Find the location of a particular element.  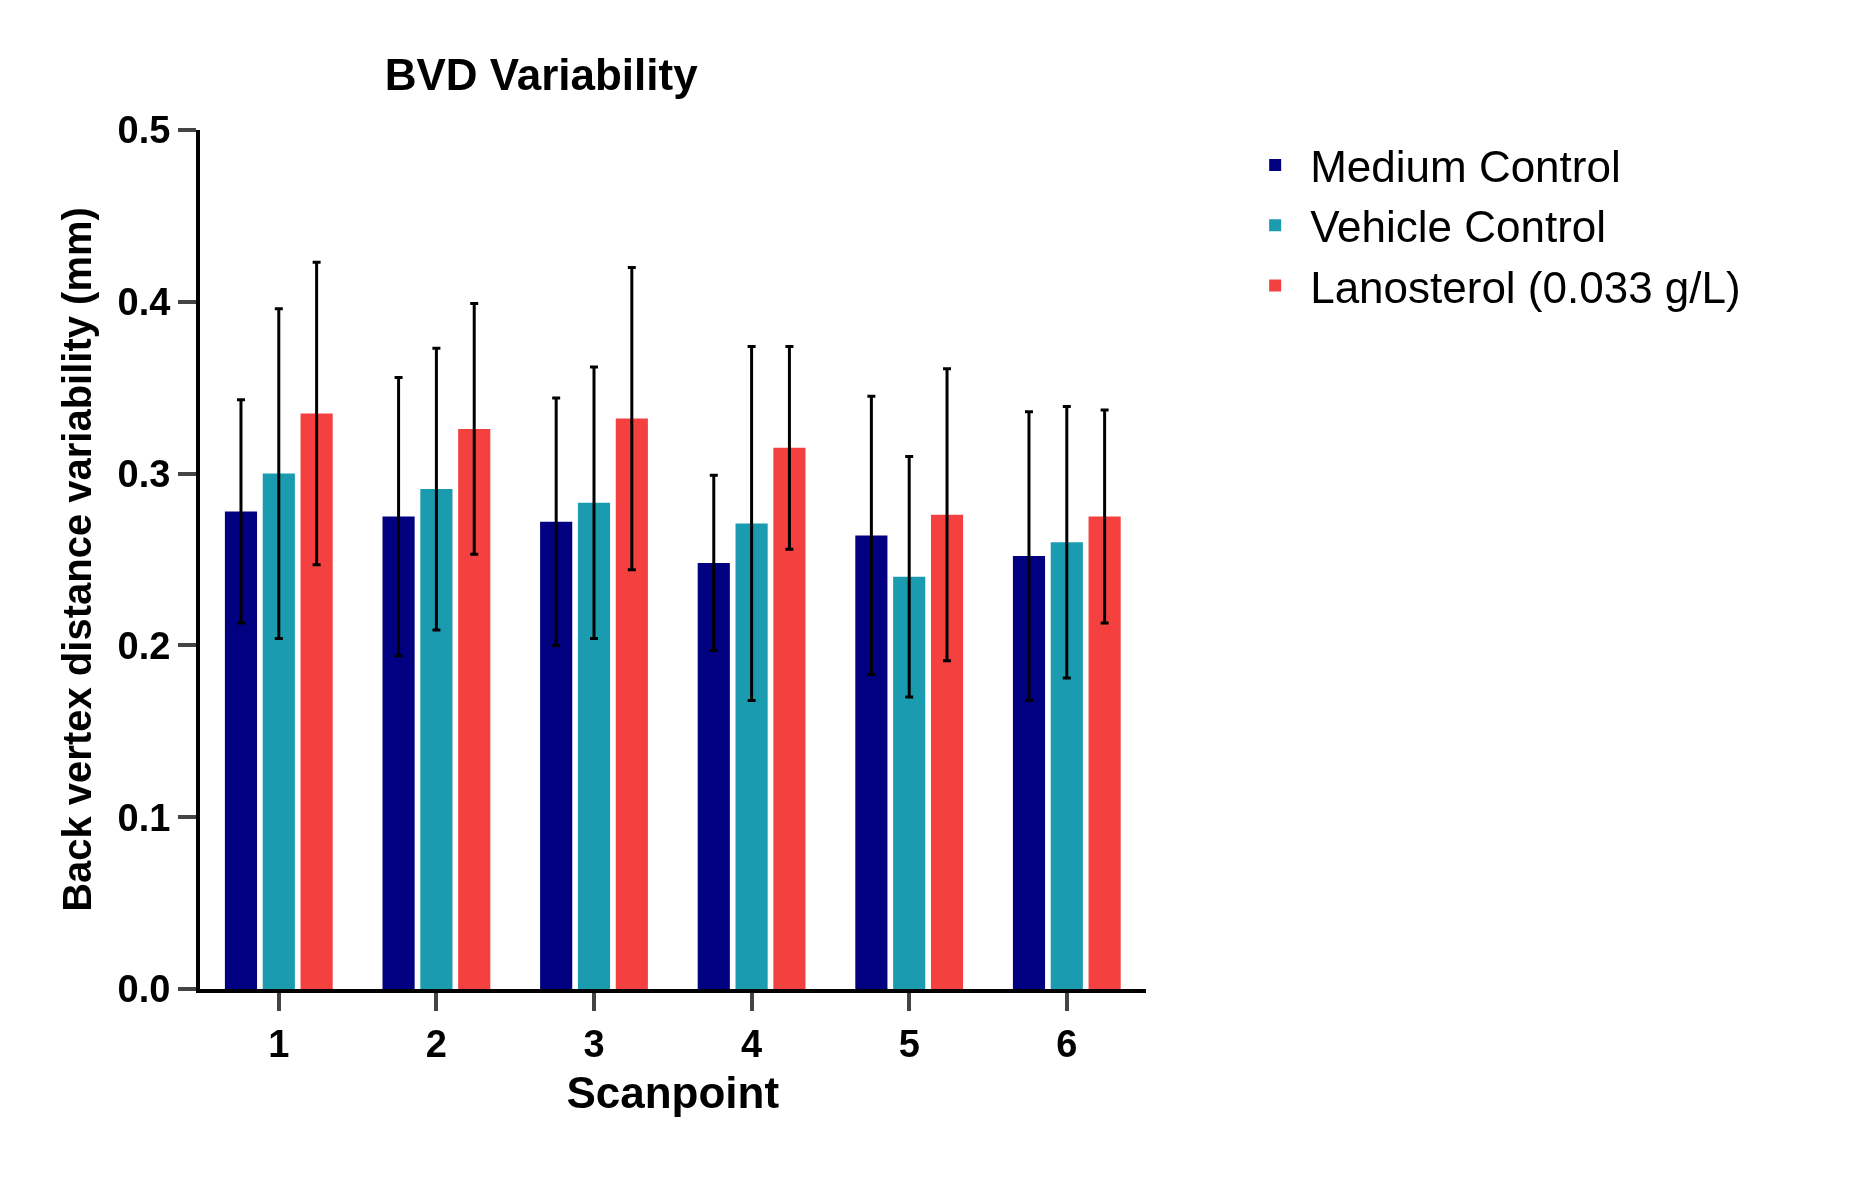

chart-title: BVD Variability is located at coordinates (541, 74).